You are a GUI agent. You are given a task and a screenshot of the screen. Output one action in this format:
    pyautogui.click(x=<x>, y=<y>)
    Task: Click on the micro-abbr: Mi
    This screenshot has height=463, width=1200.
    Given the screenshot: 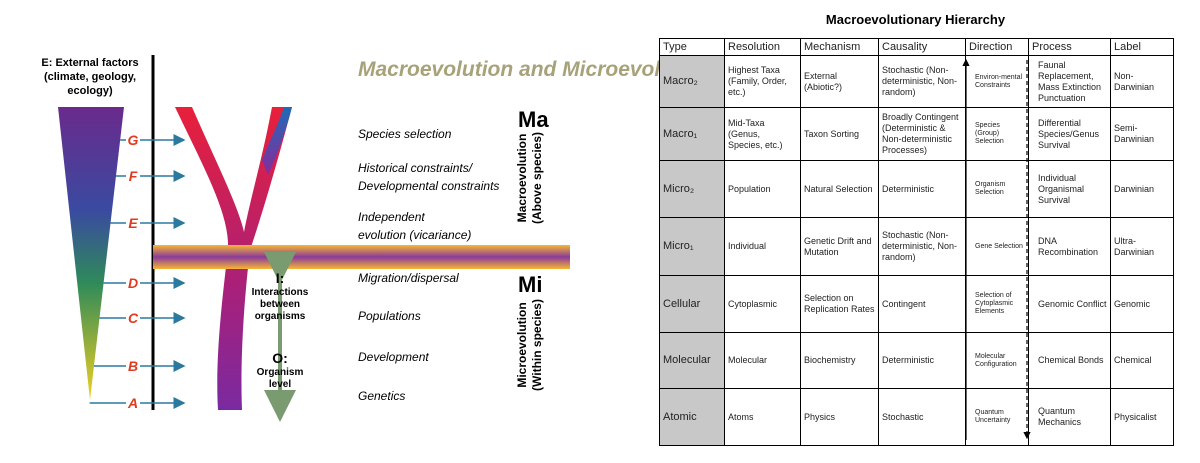 What is the action you would take?
    pyautogui.click(x=530, y=284)
    